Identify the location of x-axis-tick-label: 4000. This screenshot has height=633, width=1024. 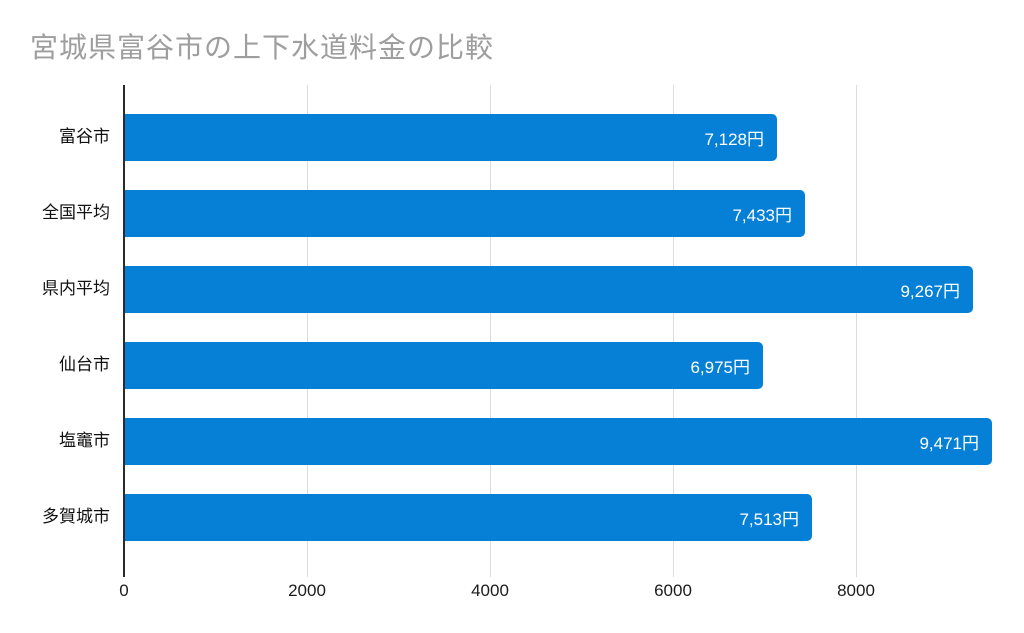
(490, 590).